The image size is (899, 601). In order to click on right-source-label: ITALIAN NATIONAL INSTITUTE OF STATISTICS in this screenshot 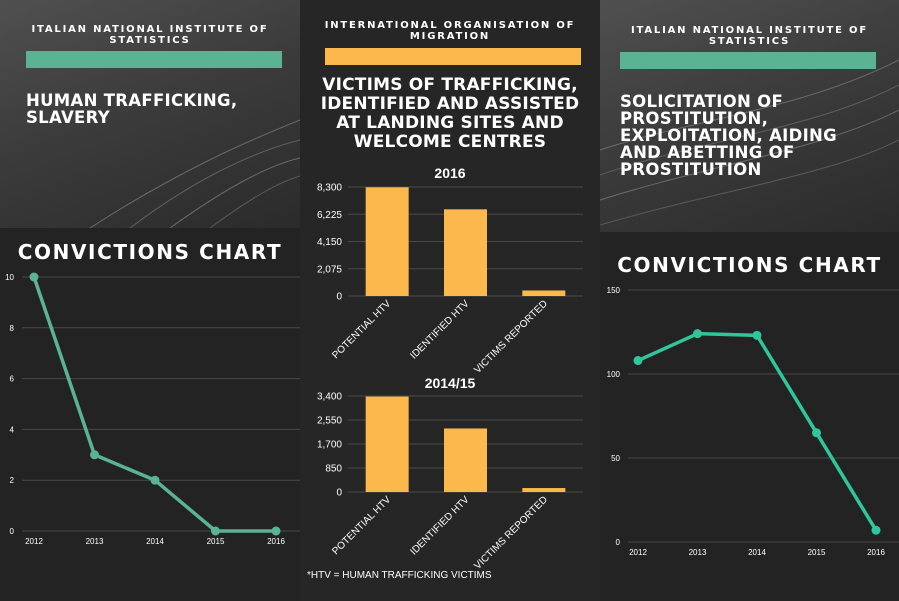, I will do `click(749, 36)`.